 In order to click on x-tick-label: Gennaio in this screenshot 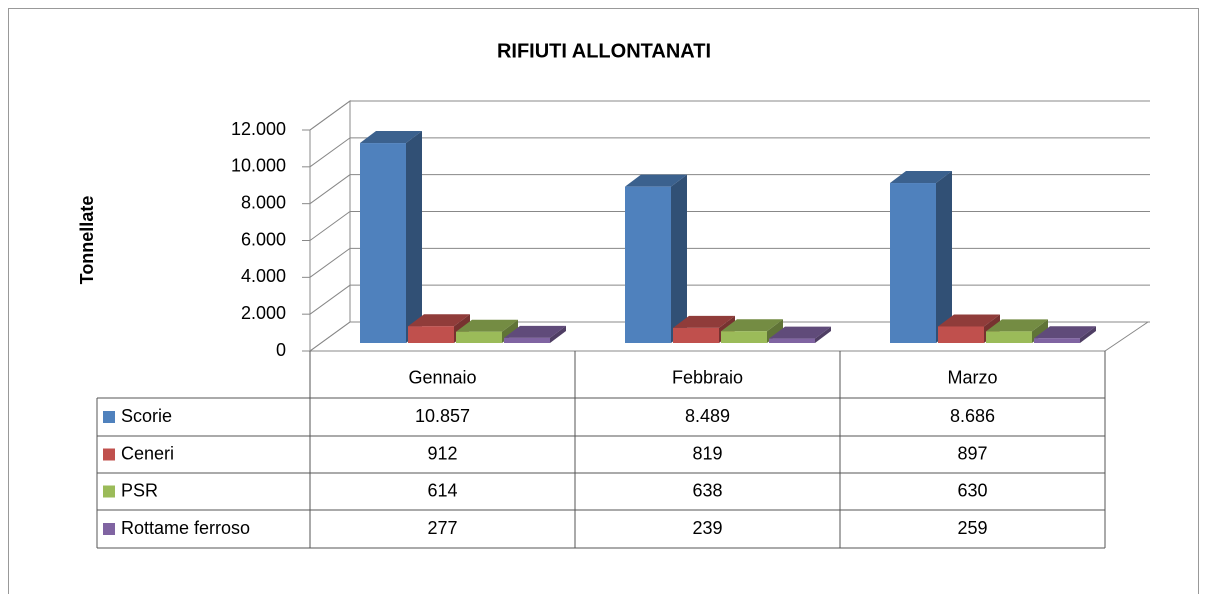, I will do `click(442, 377)`.